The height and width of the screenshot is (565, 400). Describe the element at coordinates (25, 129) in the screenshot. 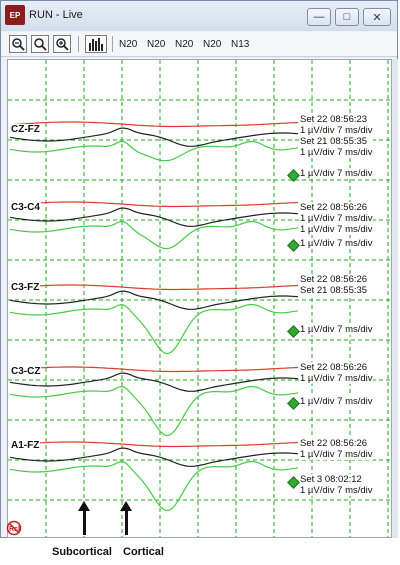

I see `channel-label-cz-fz: CZ-FZ` at that location.